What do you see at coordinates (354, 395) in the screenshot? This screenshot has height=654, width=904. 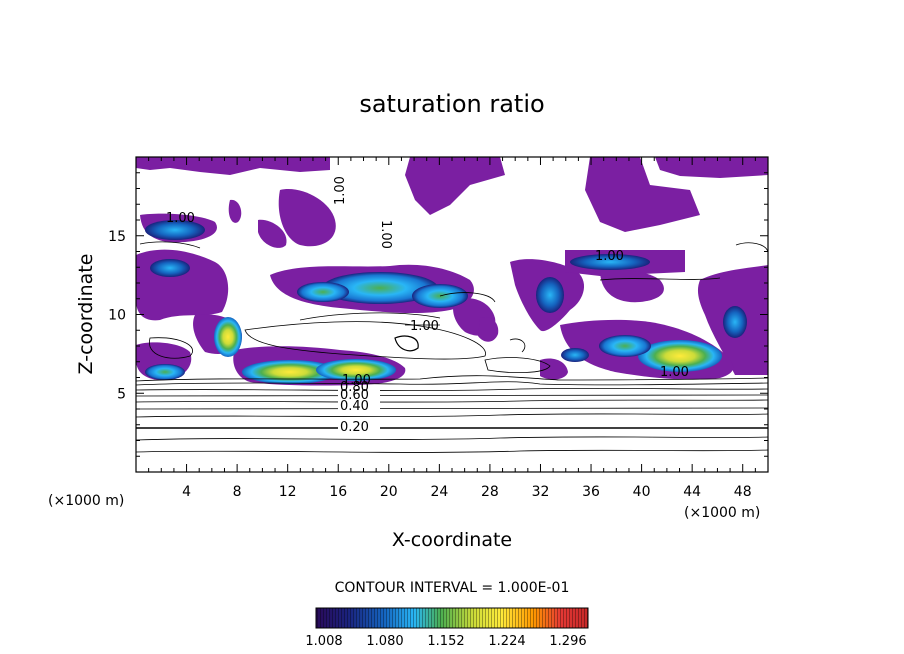 I see `contour-label-060: 0.60` at bounding box center [354, 395].